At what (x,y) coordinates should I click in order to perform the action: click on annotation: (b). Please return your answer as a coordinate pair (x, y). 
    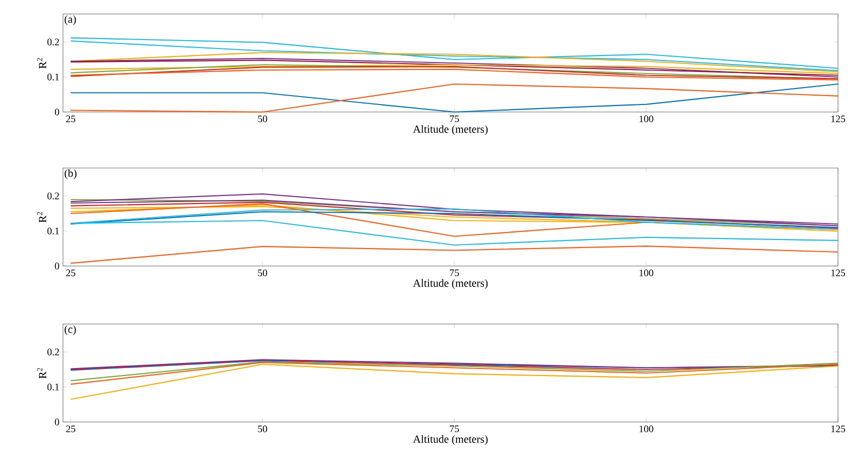
    Looking at the image, I should click on (70, 174).